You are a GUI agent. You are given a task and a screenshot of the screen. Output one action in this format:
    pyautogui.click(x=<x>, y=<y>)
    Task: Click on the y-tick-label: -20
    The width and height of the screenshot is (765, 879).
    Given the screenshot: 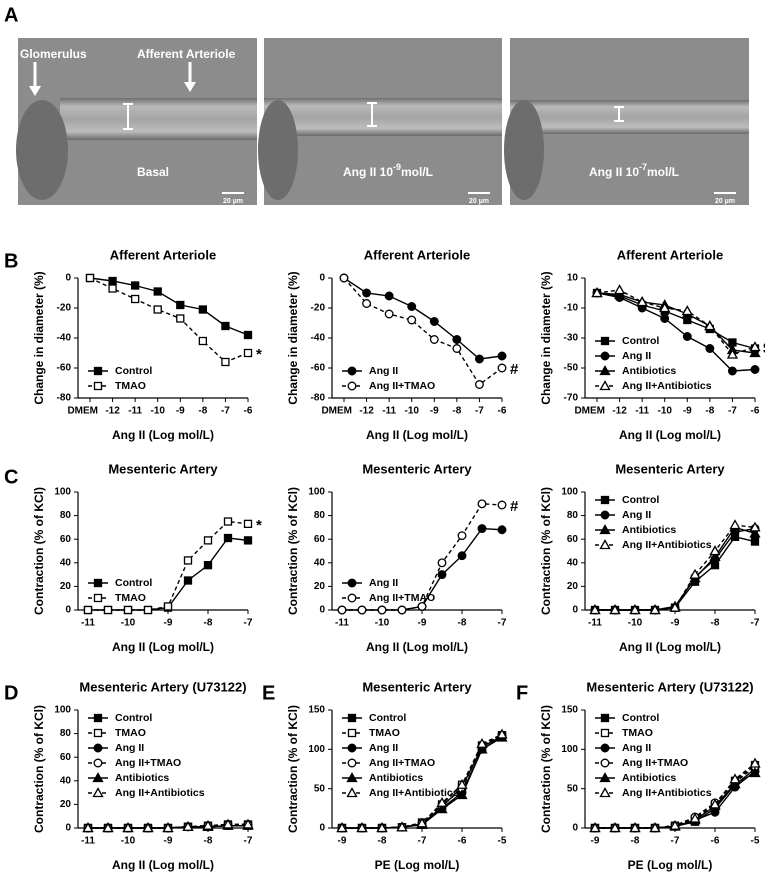 What is the action you would take?
    pyautogui.click(x=318, y=308)
    